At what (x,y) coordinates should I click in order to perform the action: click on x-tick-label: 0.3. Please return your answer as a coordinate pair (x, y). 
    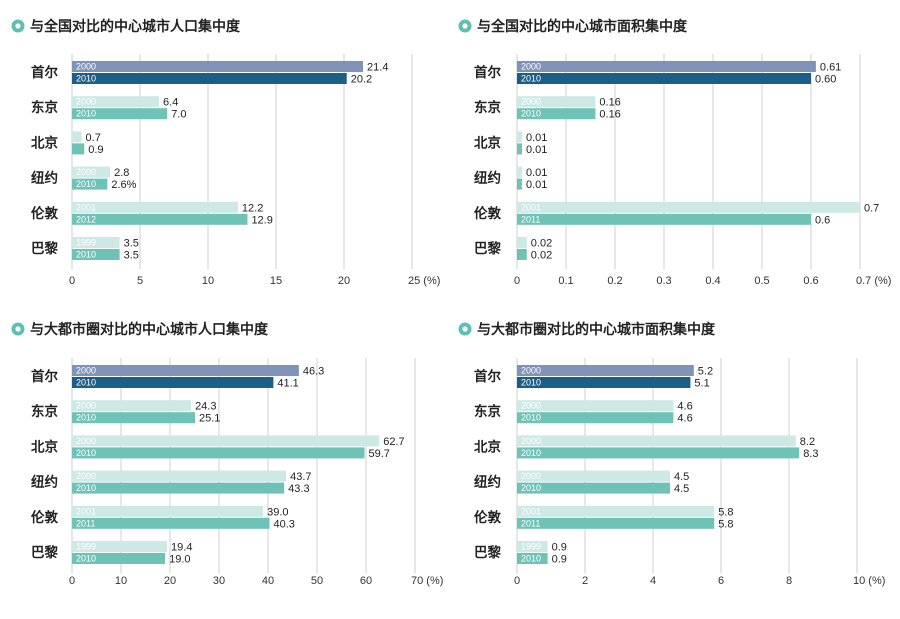
    Looking at the image, I should click on (663, 281).